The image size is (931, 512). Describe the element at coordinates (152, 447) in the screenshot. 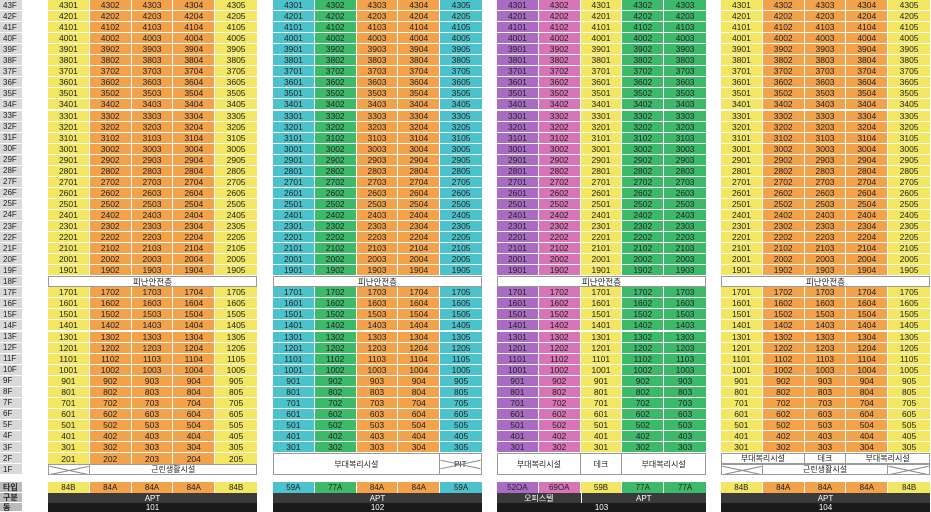

I see `unit-cell: 303` at that location.